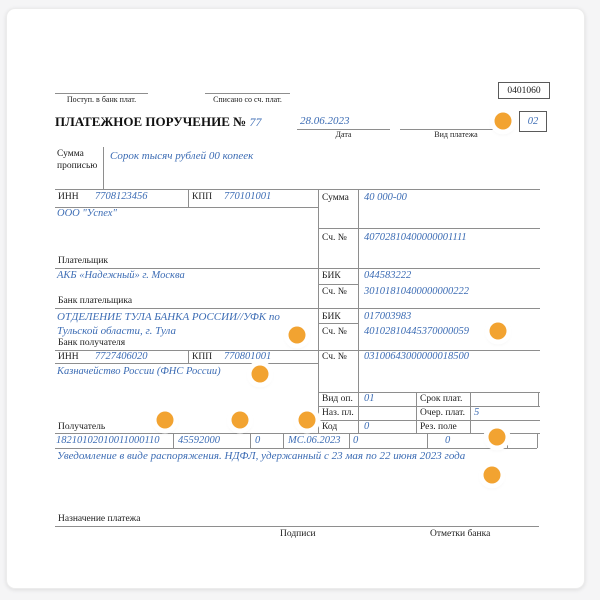 The height and width of the screenshot is (600, 600). Describe the element at coordinates (92, 343) in the screenshot. I see `payee-bank-label: Банк получателя` at that location.